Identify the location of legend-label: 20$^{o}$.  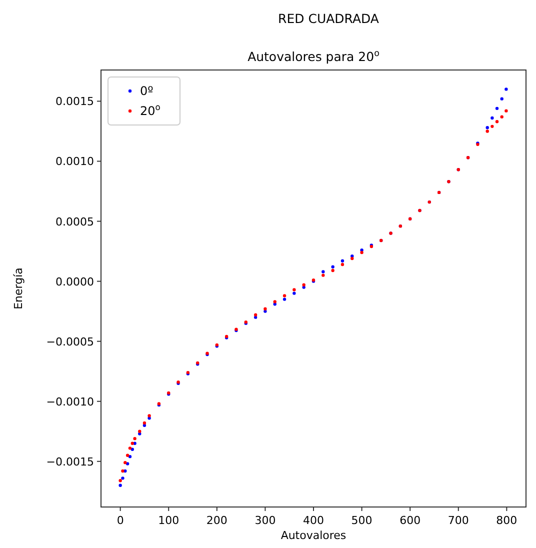
(150, 110).